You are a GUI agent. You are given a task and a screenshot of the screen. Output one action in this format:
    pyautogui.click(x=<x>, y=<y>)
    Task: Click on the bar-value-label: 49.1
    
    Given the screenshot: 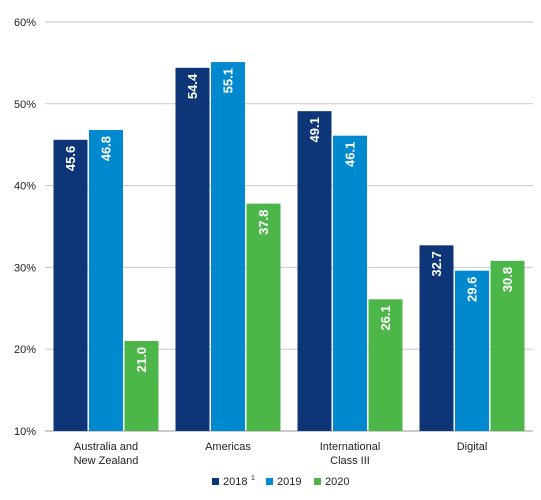 What is the action you would take?
    pyautogui.click(x=314, y=129)
    